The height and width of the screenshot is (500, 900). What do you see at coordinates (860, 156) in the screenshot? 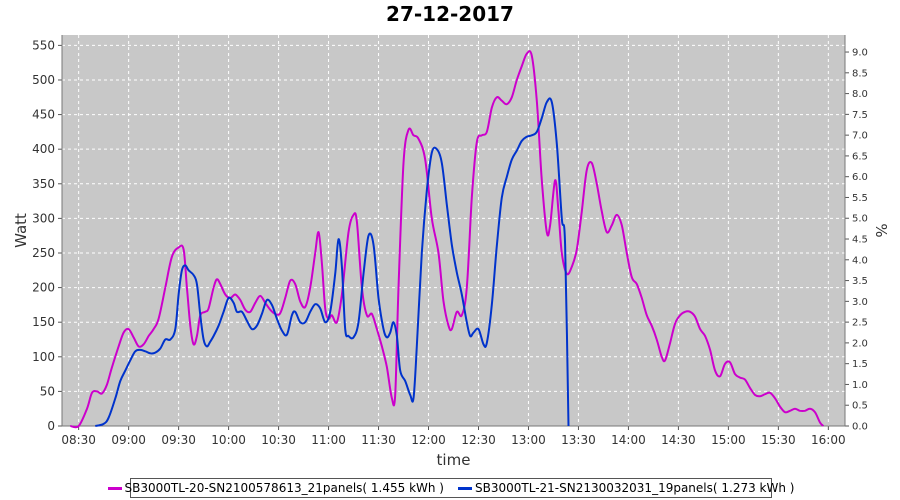
I see `y2-tick-label-13: 6.5` at bounding box center [860, 156].